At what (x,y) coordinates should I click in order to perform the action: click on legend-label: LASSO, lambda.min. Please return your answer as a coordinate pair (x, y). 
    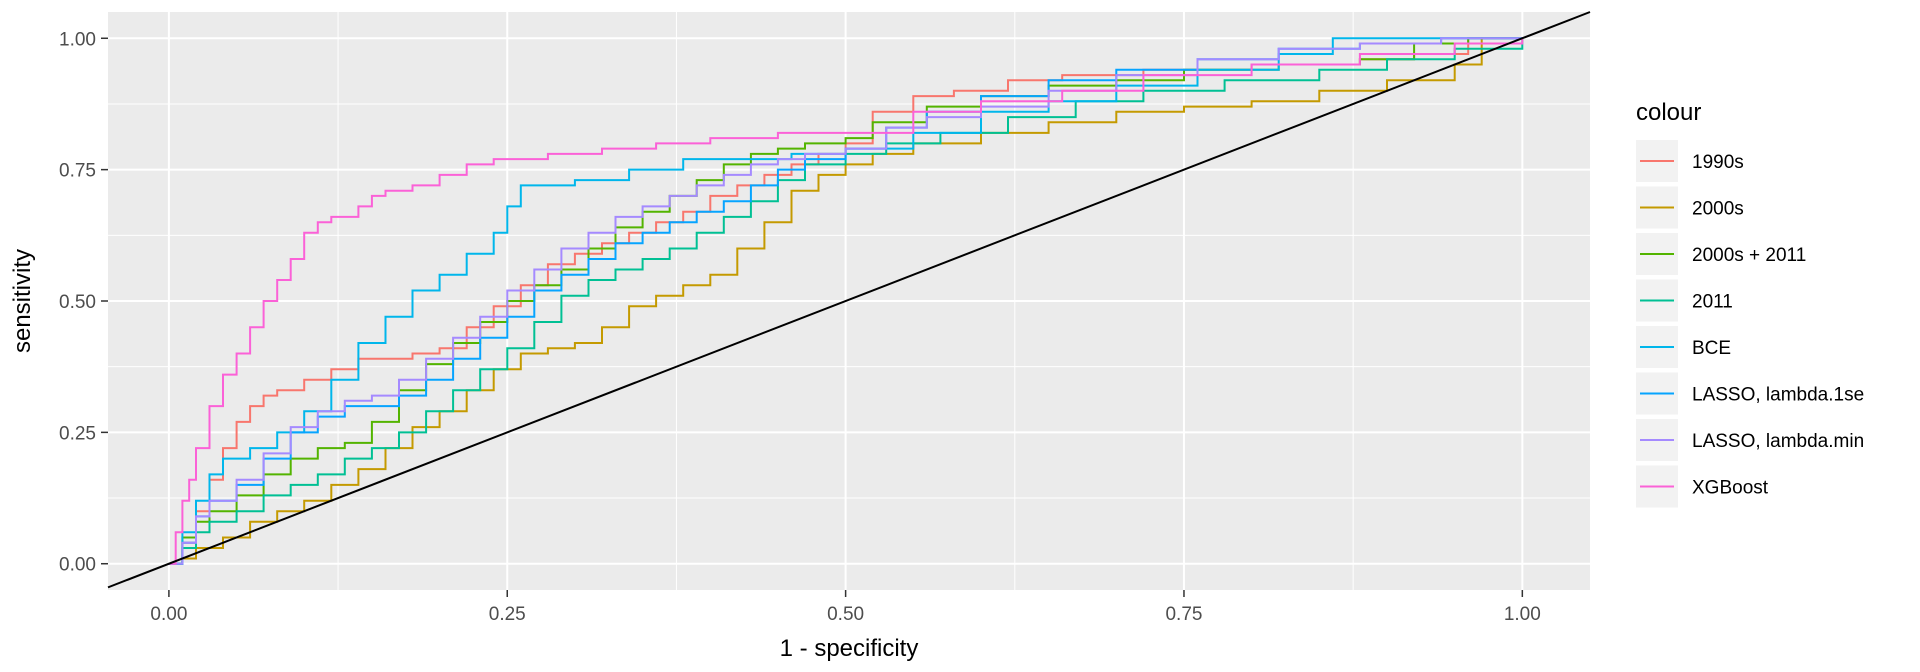
    Looking at the image, I should click on (1778, 441).